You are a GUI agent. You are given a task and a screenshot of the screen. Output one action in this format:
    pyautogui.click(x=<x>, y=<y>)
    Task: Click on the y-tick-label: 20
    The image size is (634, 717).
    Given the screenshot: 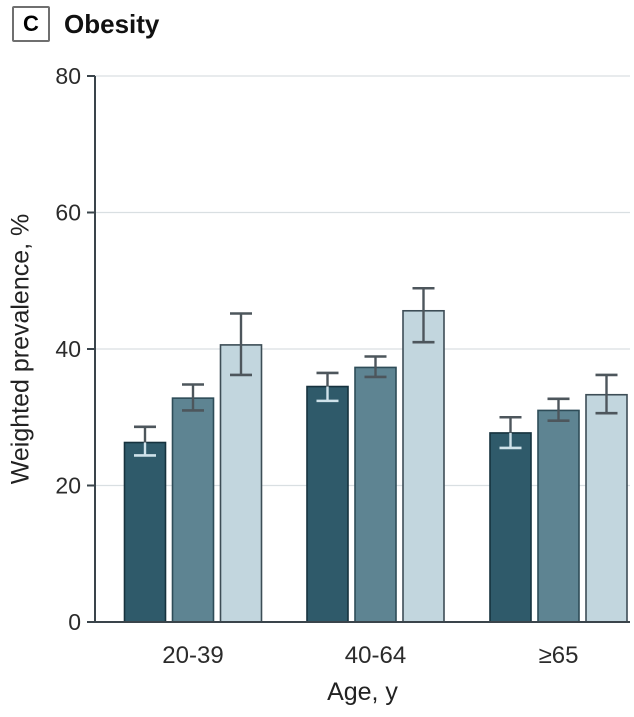 What is the action you would take?
    pyautogui.click(x=68, y=486)
    